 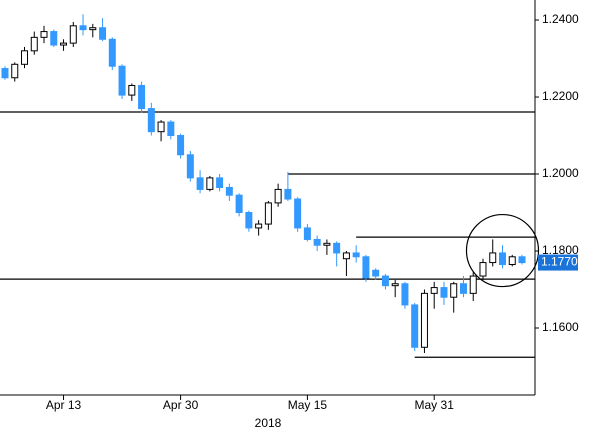 What do you see at coordinates (181, 405) in the screenshot?
I see `x-tick-label: Apr 30` at bounding box center [181, 405].